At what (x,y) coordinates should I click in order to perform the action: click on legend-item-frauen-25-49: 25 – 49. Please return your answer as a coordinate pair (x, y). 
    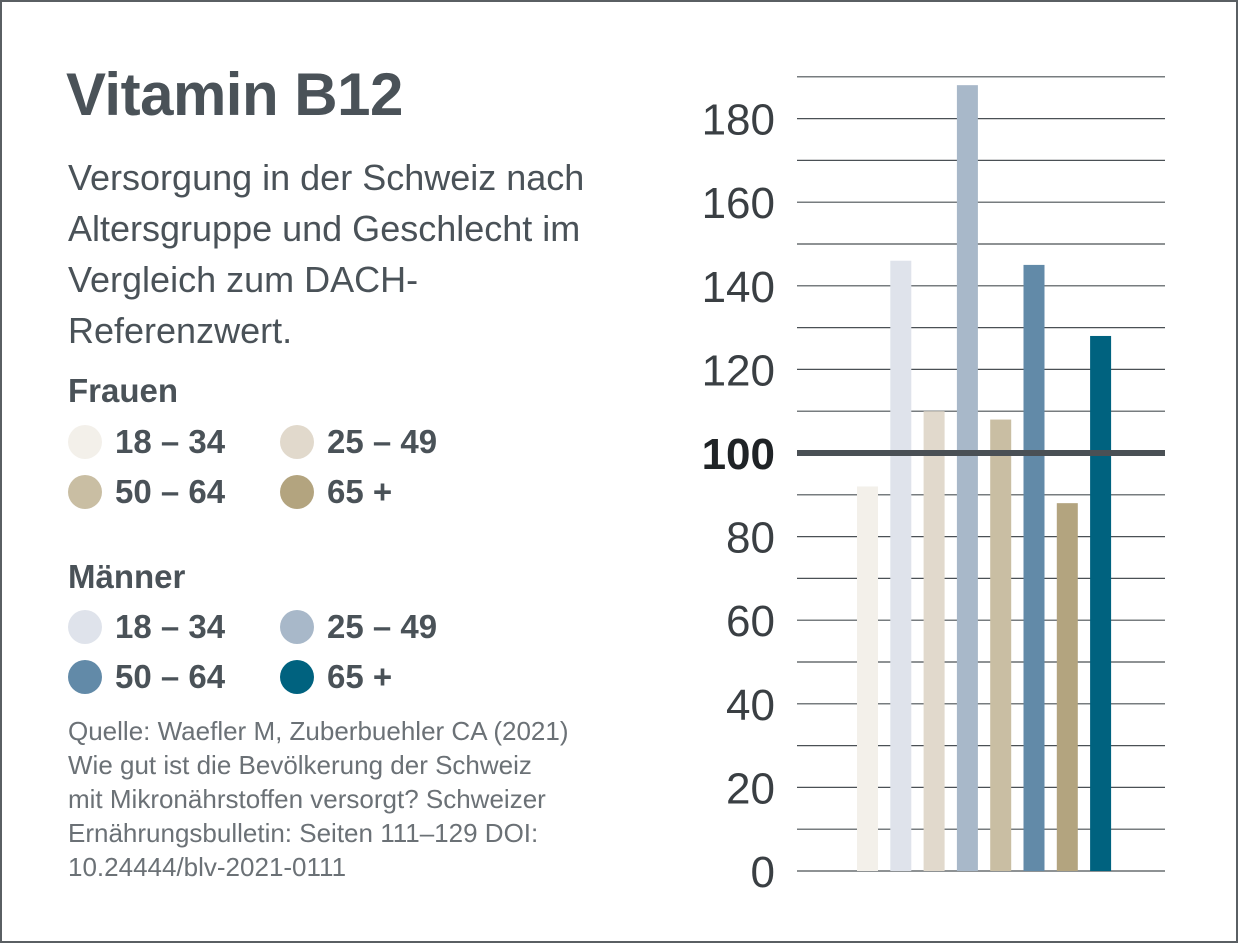
    Looking at the image, I should click on (358, 442).